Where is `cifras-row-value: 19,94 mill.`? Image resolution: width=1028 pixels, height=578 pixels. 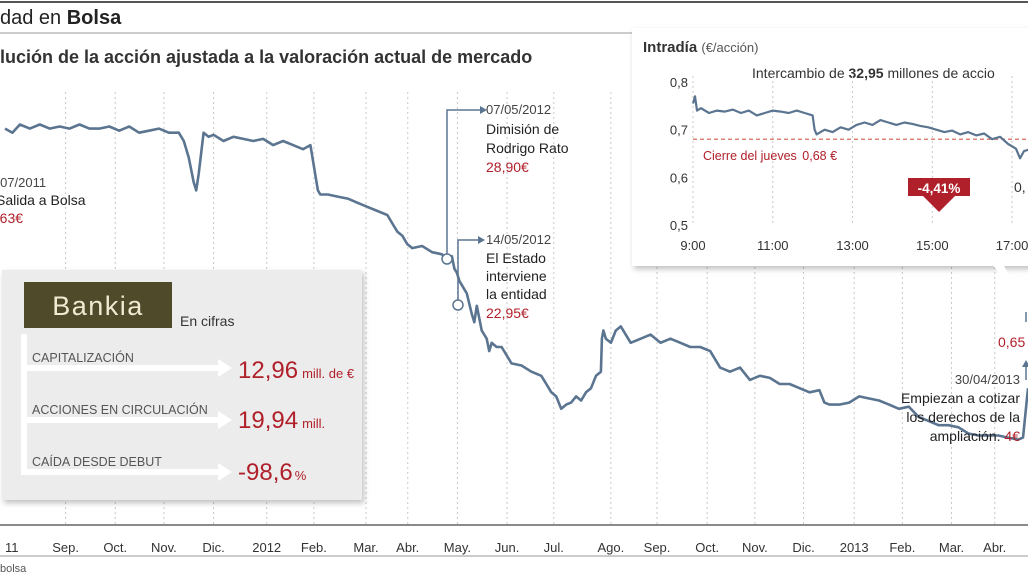 cifras-row-value: 19,94 mill. is located at coordinates (281, 420).